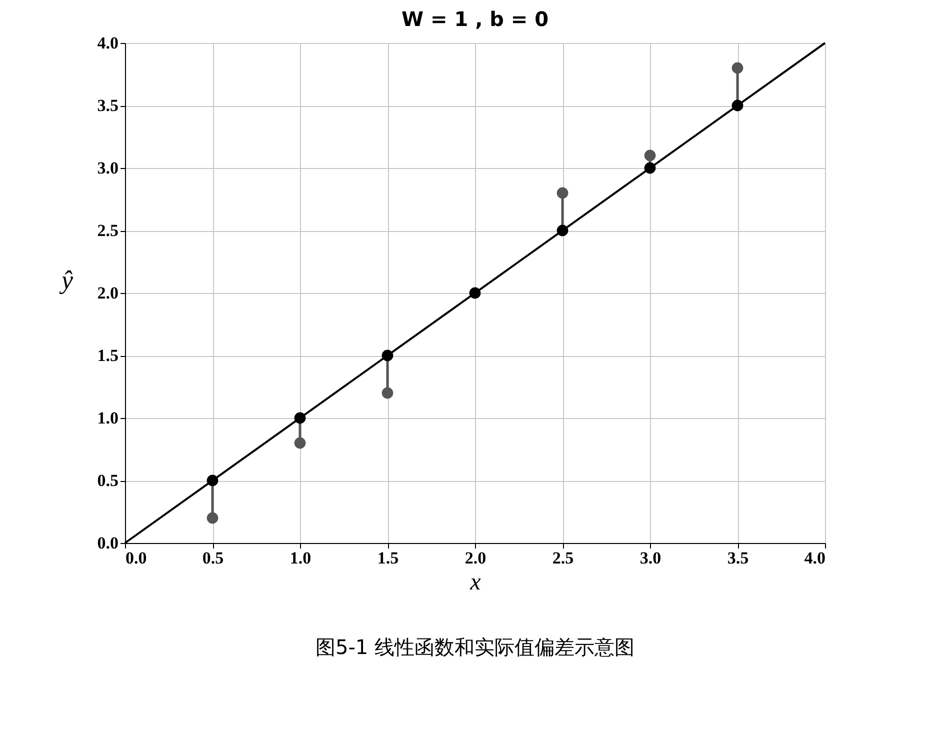 Image resolution: width=948 pixels, height=733 pixels. What do you see at coordinates (107, 168) in the screenshot?
I see `y-tick-label: 3.0` at bounding box center [107, 168].